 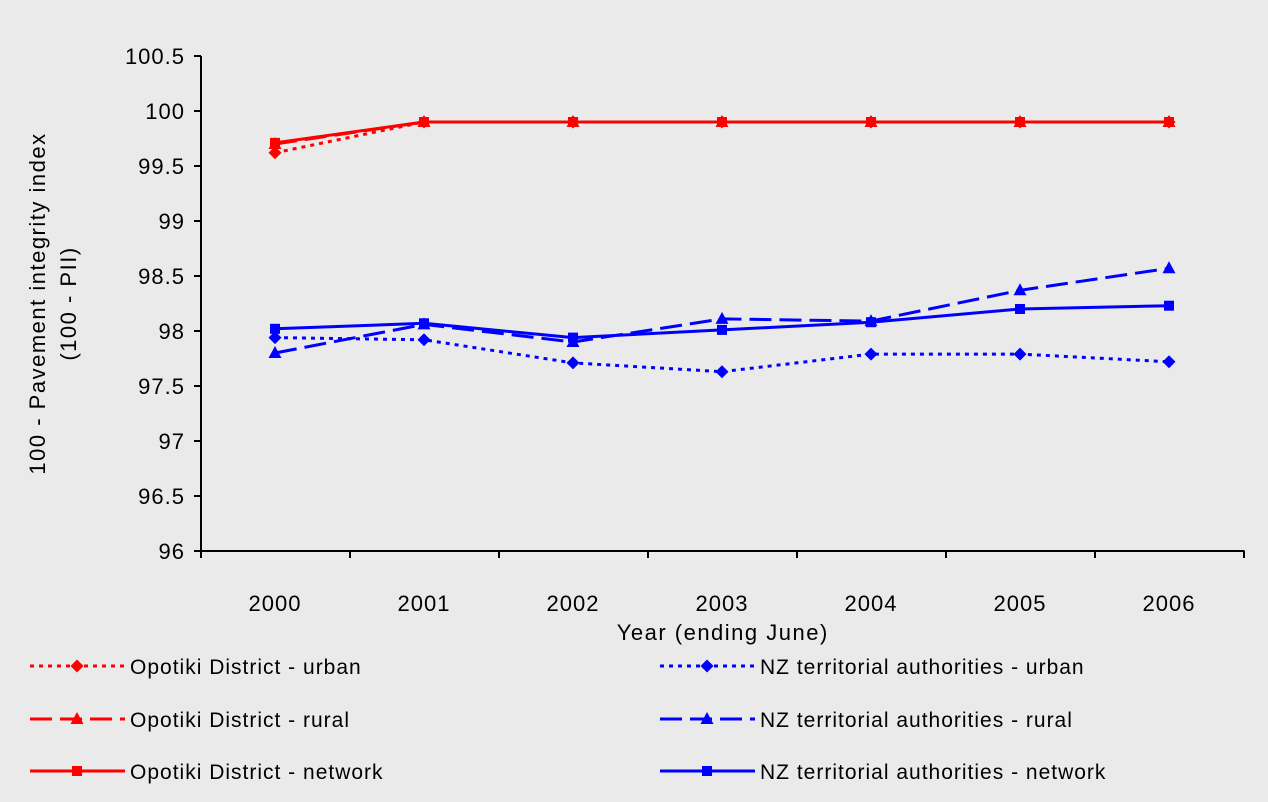 What do you see at coordinates (573, 603) in the screenshot?
I see `x-tick-label: 2002` at bounding box center [573, 603].